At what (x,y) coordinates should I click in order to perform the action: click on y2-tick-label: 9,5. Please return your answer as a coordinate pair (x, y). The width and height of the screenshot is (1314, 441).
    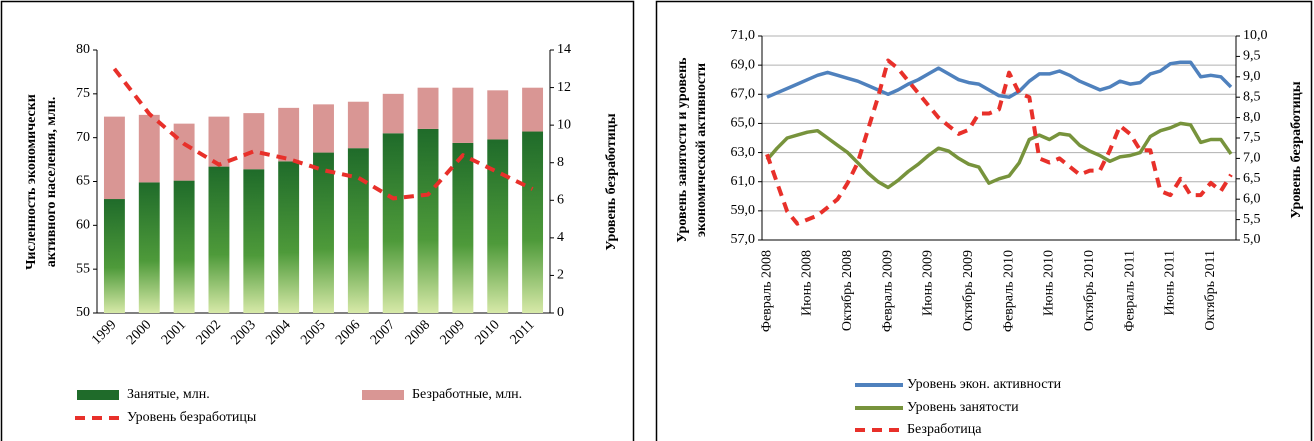
    Looking at the image, I should click on (1252, 56).